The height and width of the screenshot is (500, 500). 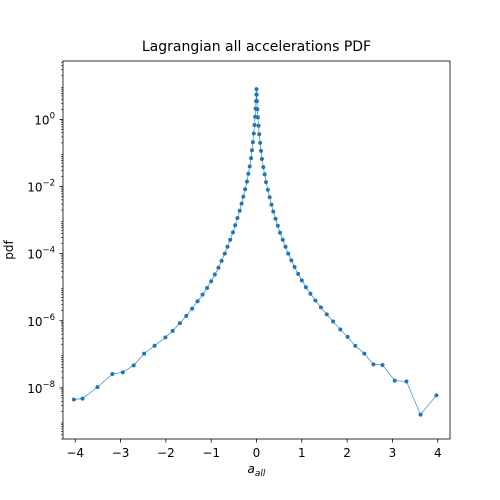 What do you see at coordinates (260, 474) in the screenshot?
I see `x-axis-label-subscript: all` at bounding box center [260, 474].